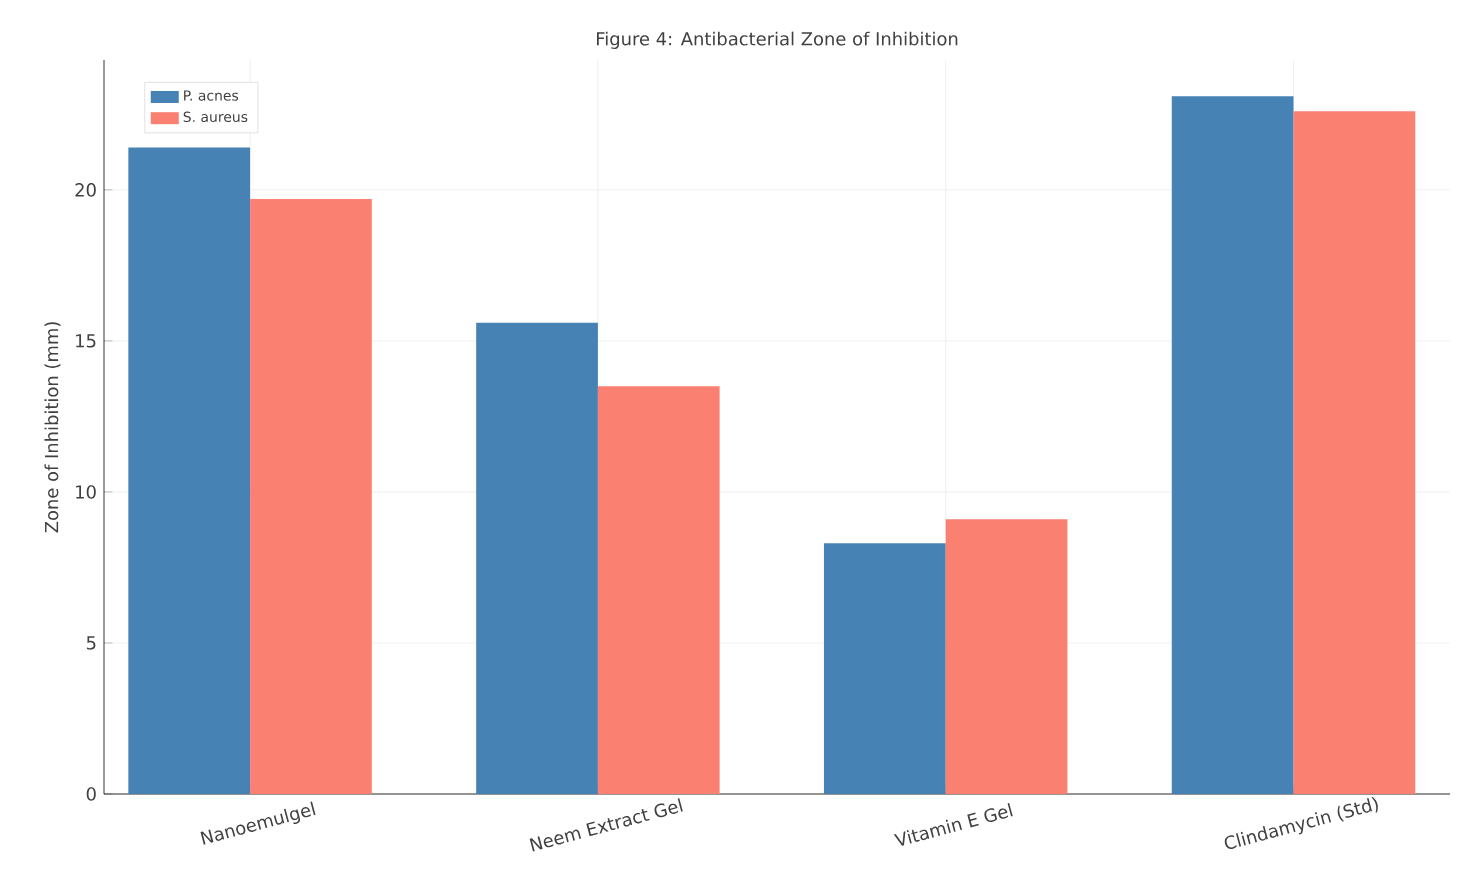 The image size is (1482, 878). Describe the element at coordinates (606, 825) in the screenshot. I see `x-tick-label: Neem Extract Gel` at that location.